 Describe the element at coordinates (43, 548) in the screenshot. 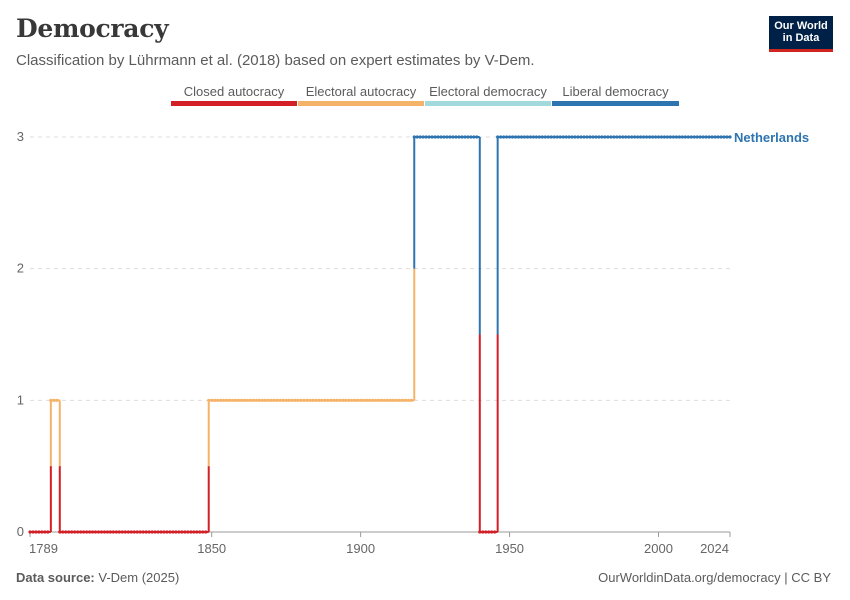

I see `x-tick-label-0: 1789` at that location.